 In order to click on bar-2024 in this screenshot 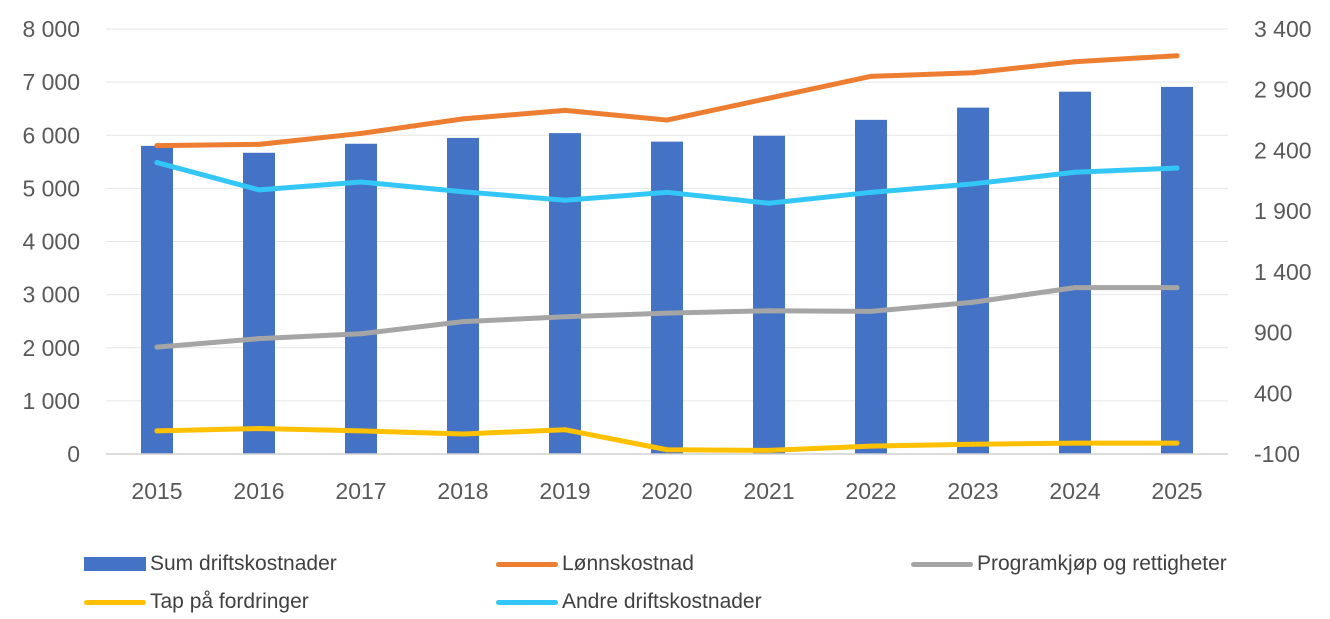, I will do `click(1075, 272)`.